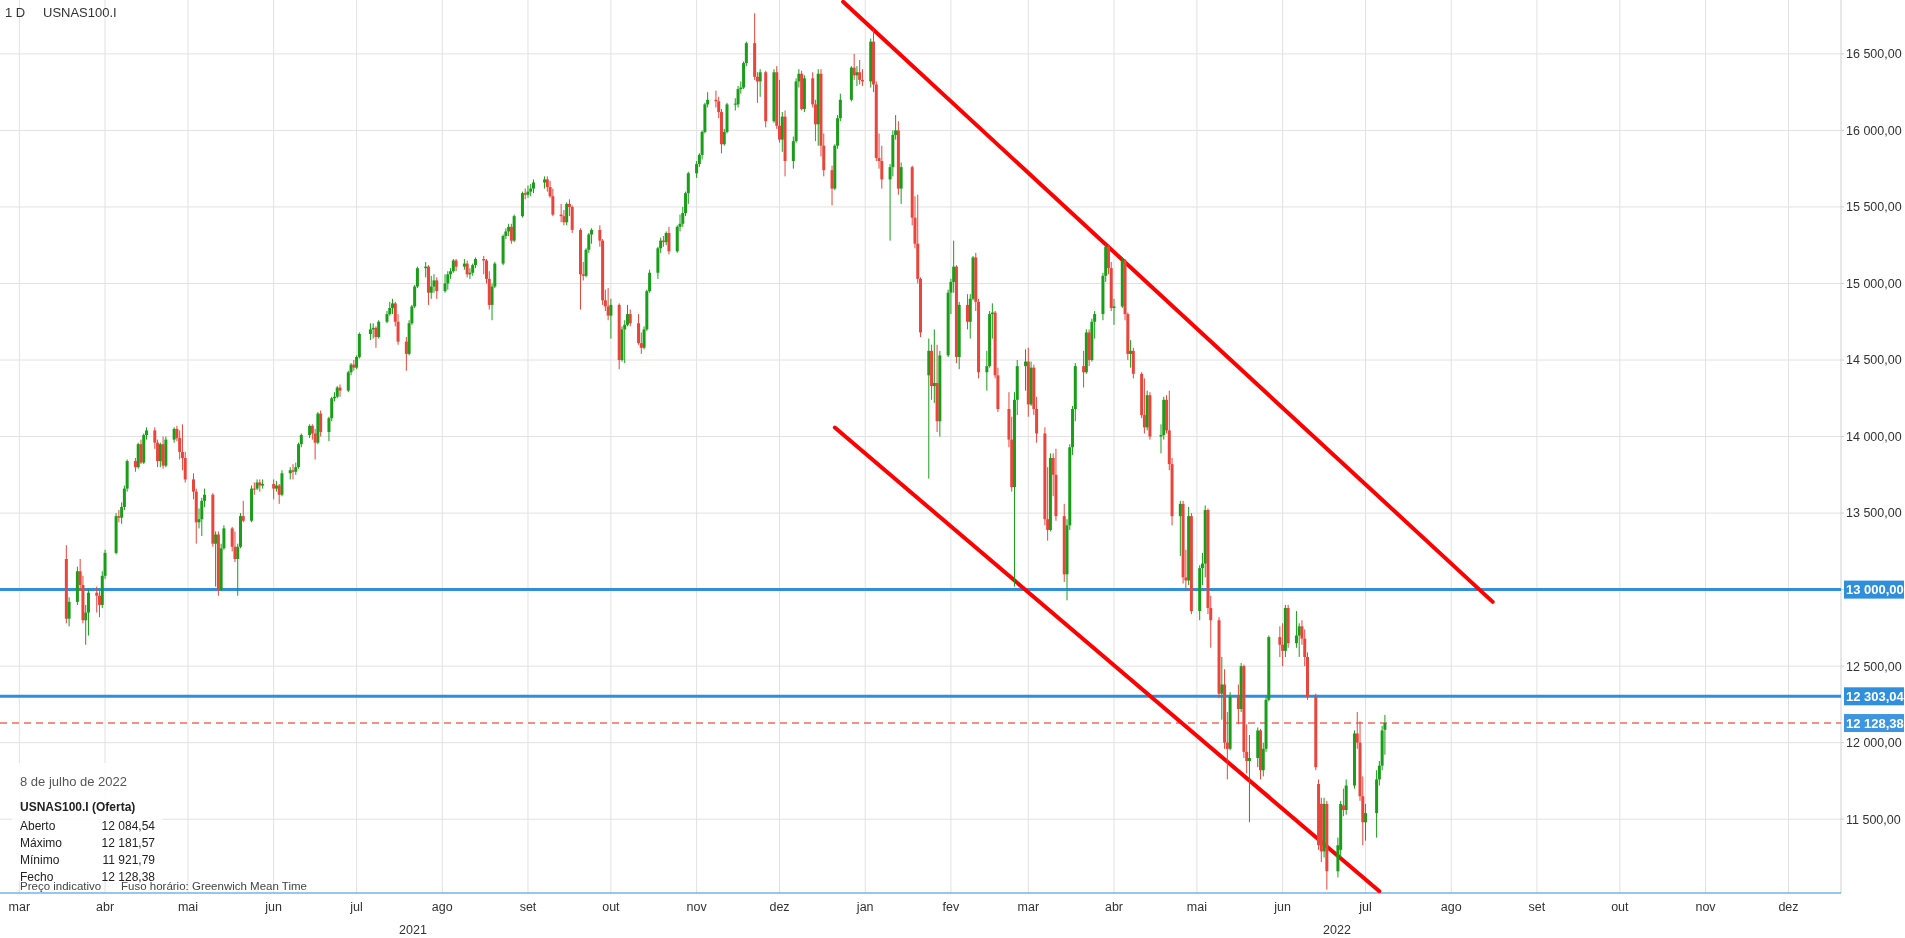  Describe the element at coordinates (1874, 743) in the screenshot. I see `y-tick-label: 12 000,00` at that location.